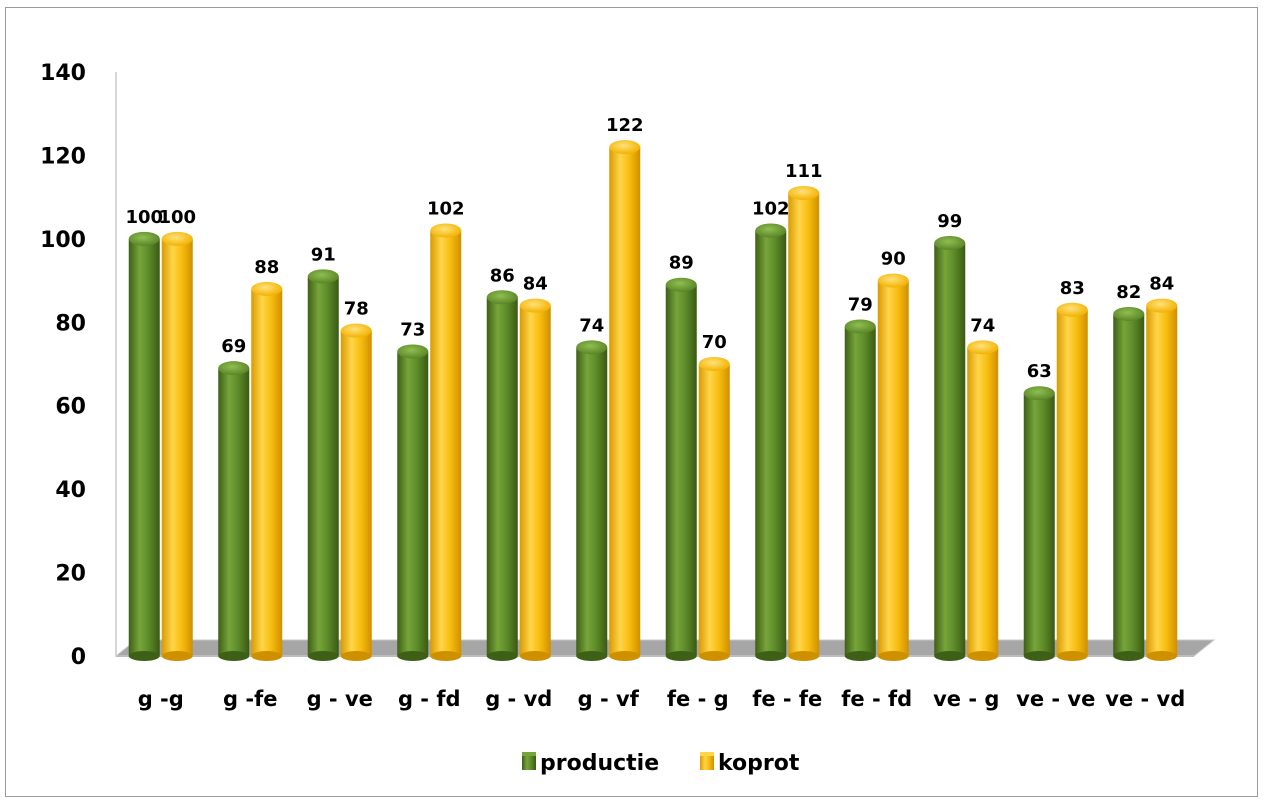  I want to click on x-tick-label: g - ve, so click(340, 699).